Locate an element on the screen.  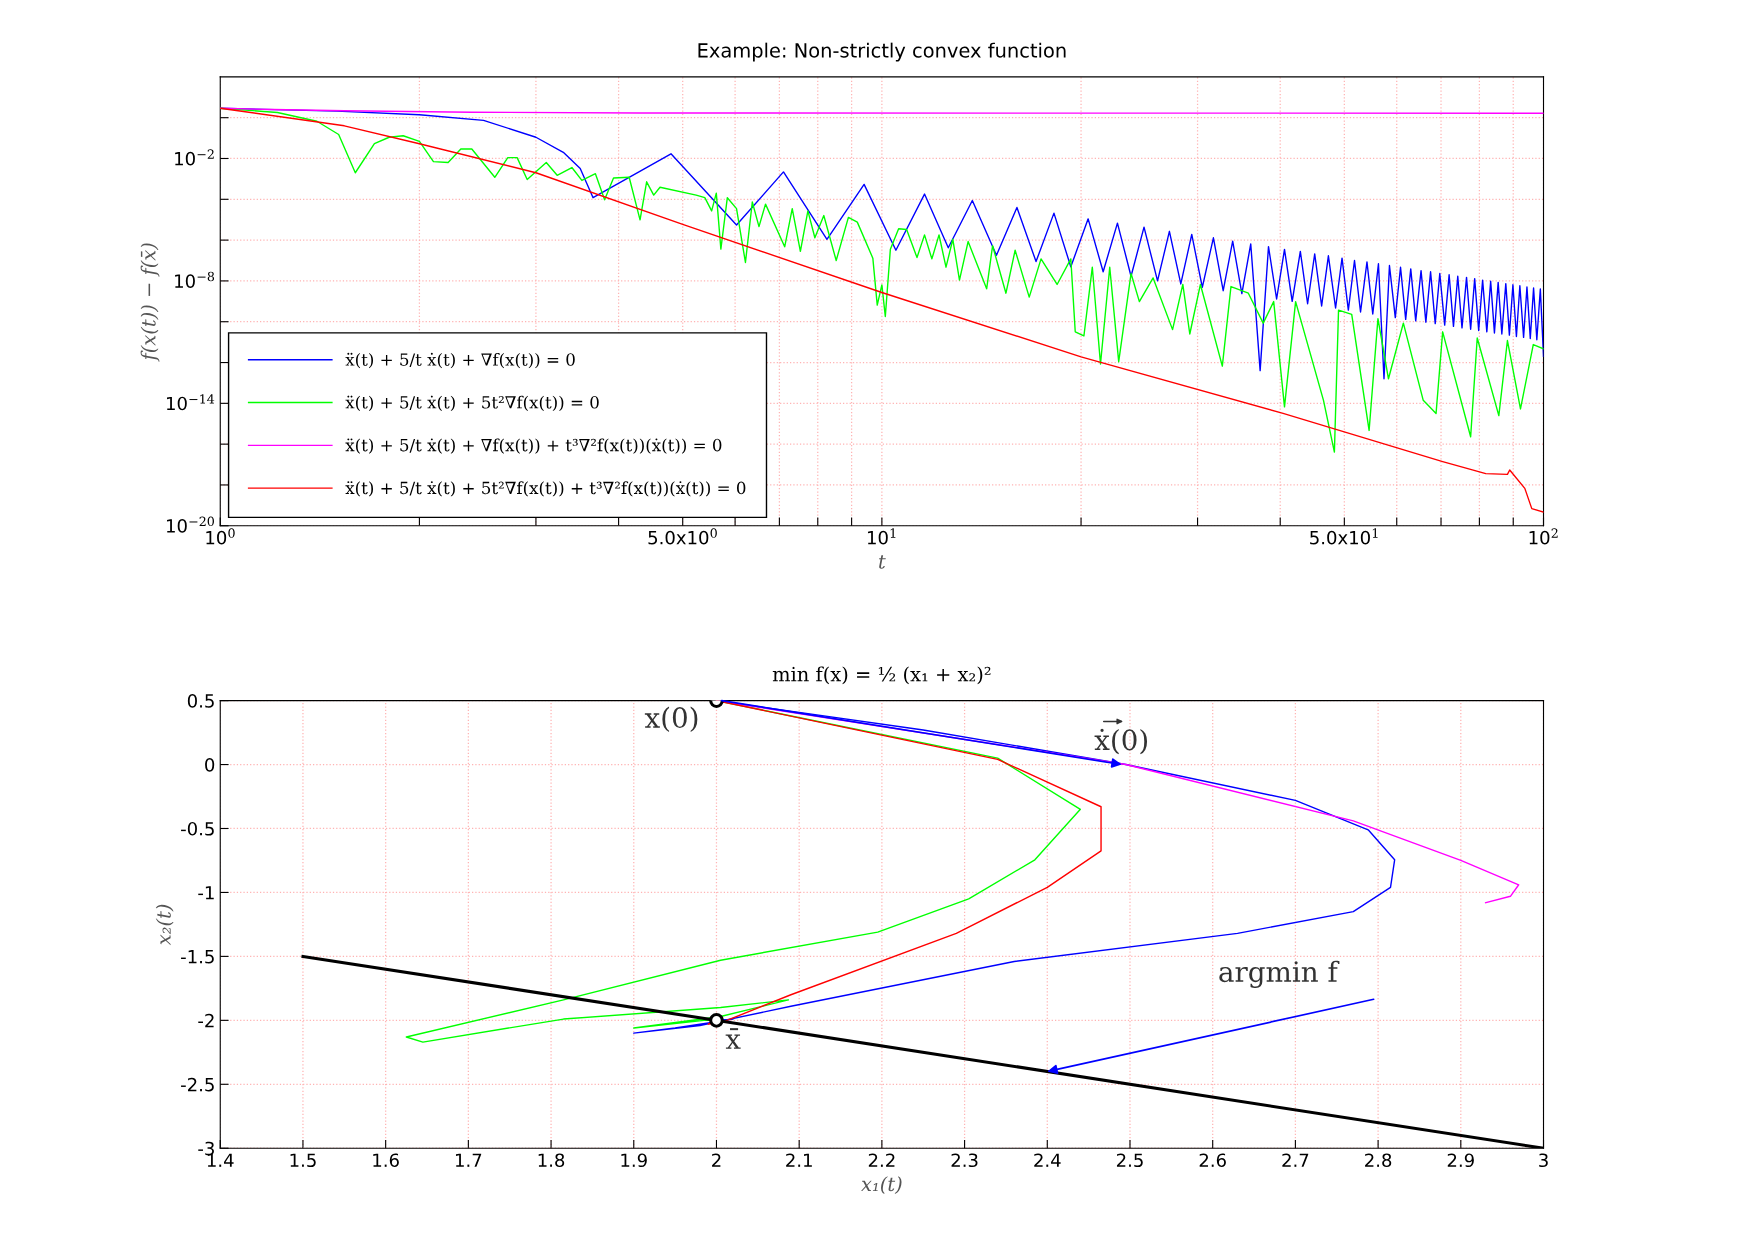
y-tick-label: 0 is located at coordinates (210, 765).